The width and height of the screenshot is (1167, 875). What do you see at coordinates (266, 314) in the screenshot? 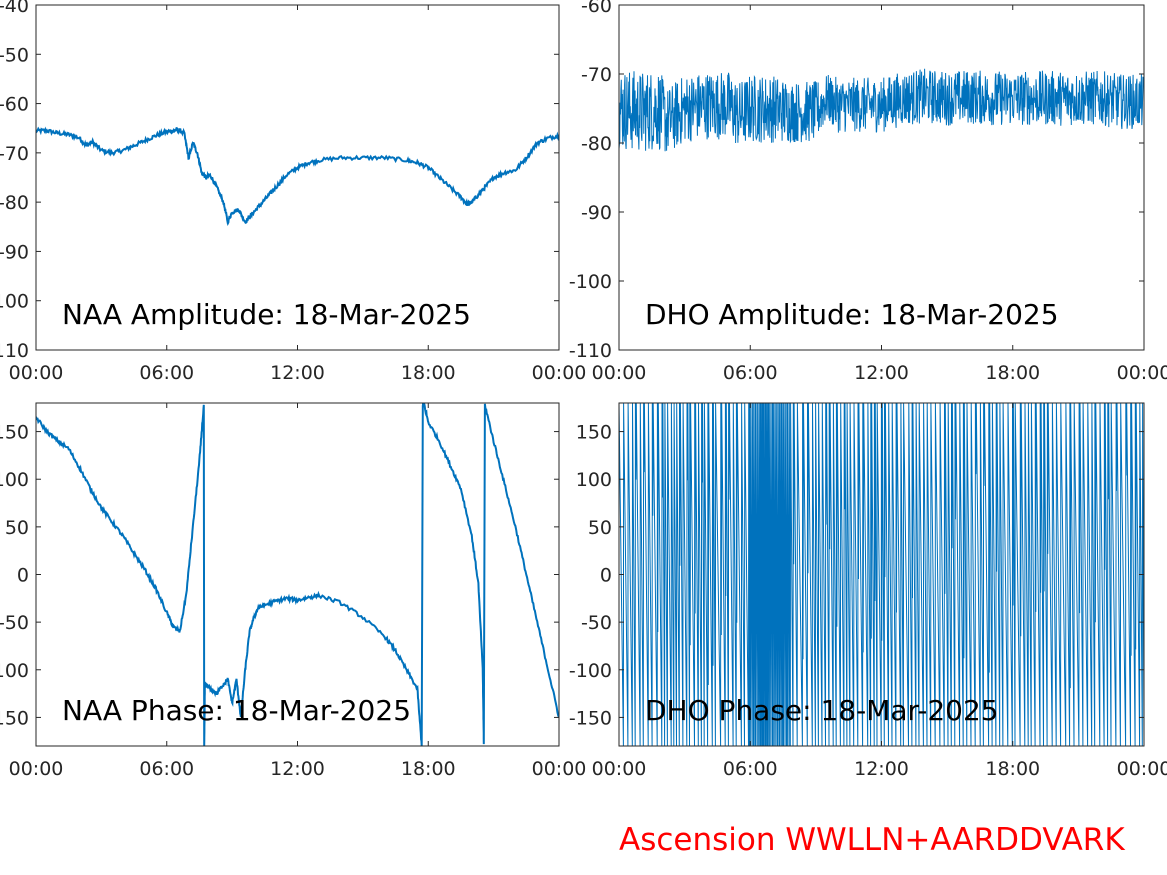
I see `chart-title: NAA Amplitude: 18-Mar-2025` at bounding box center [266, 314].